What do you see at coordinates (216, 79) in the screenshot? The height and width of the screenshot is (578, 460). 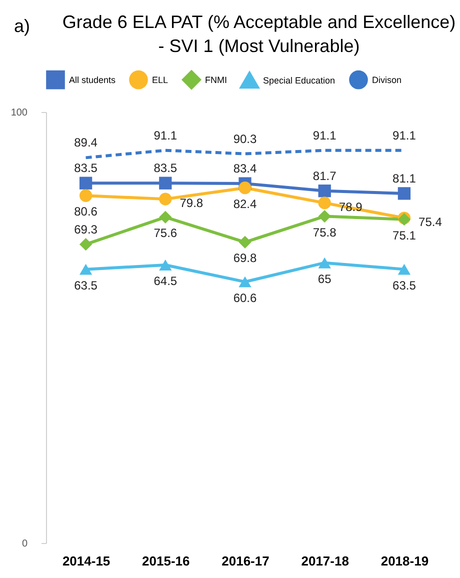 I see `legend-label: FNMI` at bounding box center [216, 79].